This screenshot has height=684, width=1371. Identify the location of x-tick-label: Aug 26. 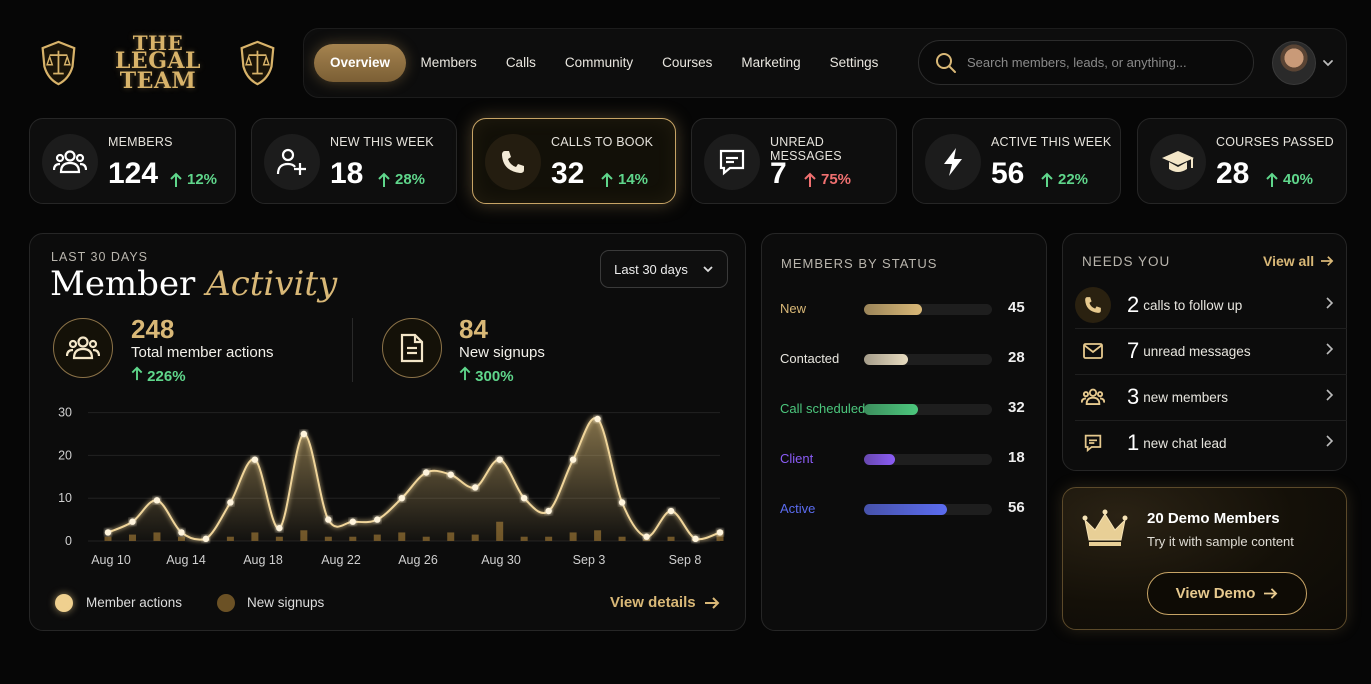
(418, 560).